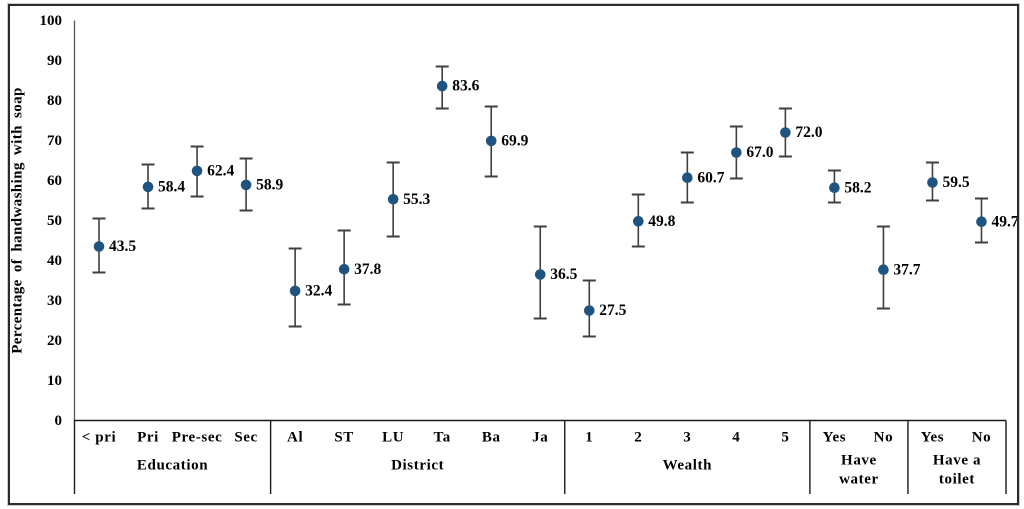  Describe the element at coordinates (54, 301) in the screenshot. I see `y-tick-label: 30` at that location.